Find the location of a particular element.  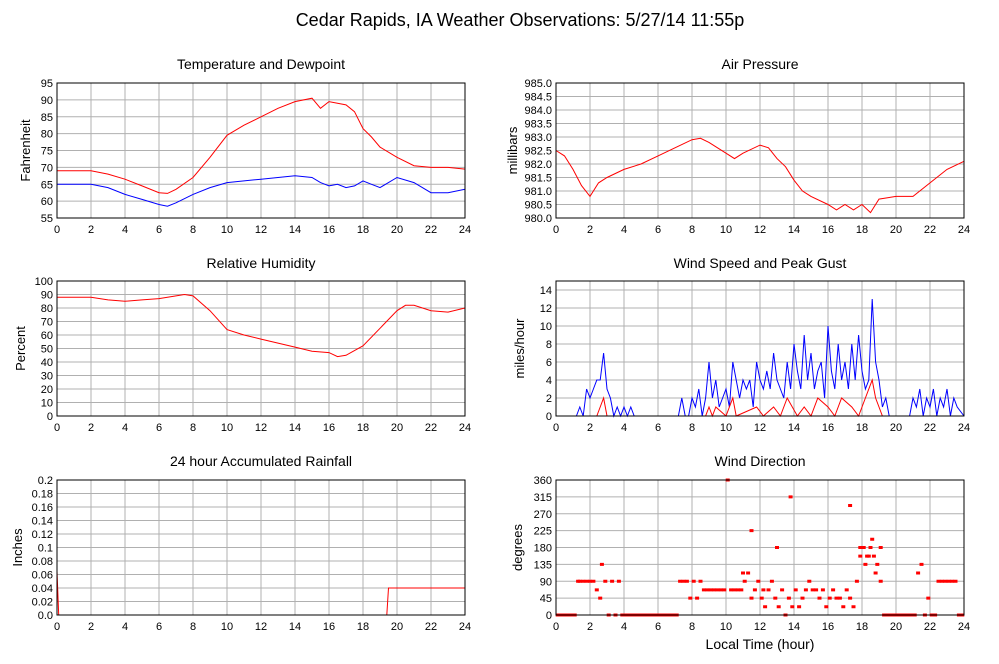

y-tick-label: 0.04 is located at coordinates (42, 589).